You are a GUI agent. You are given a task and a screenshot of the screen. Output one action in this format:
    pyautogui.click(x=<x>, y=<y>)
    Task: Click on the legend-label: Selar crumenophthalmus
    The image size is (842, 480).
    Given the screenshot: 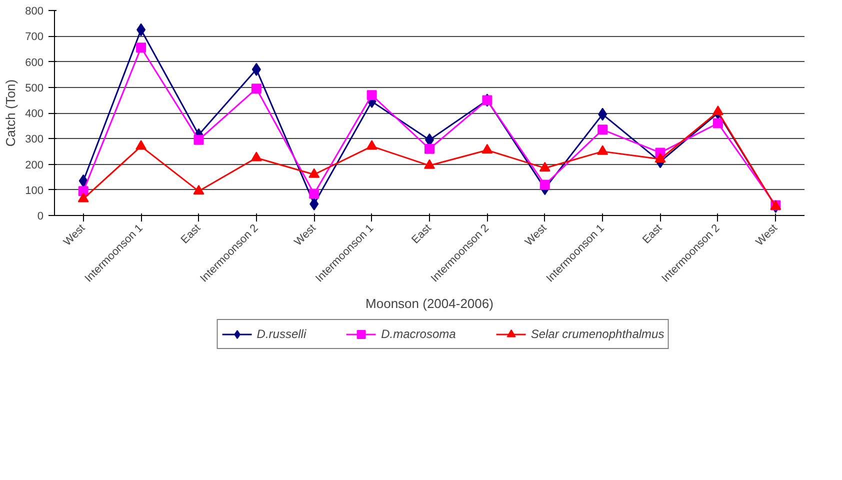 What is the action you would take?
    pyautogui.click(x=597, y=334)
    